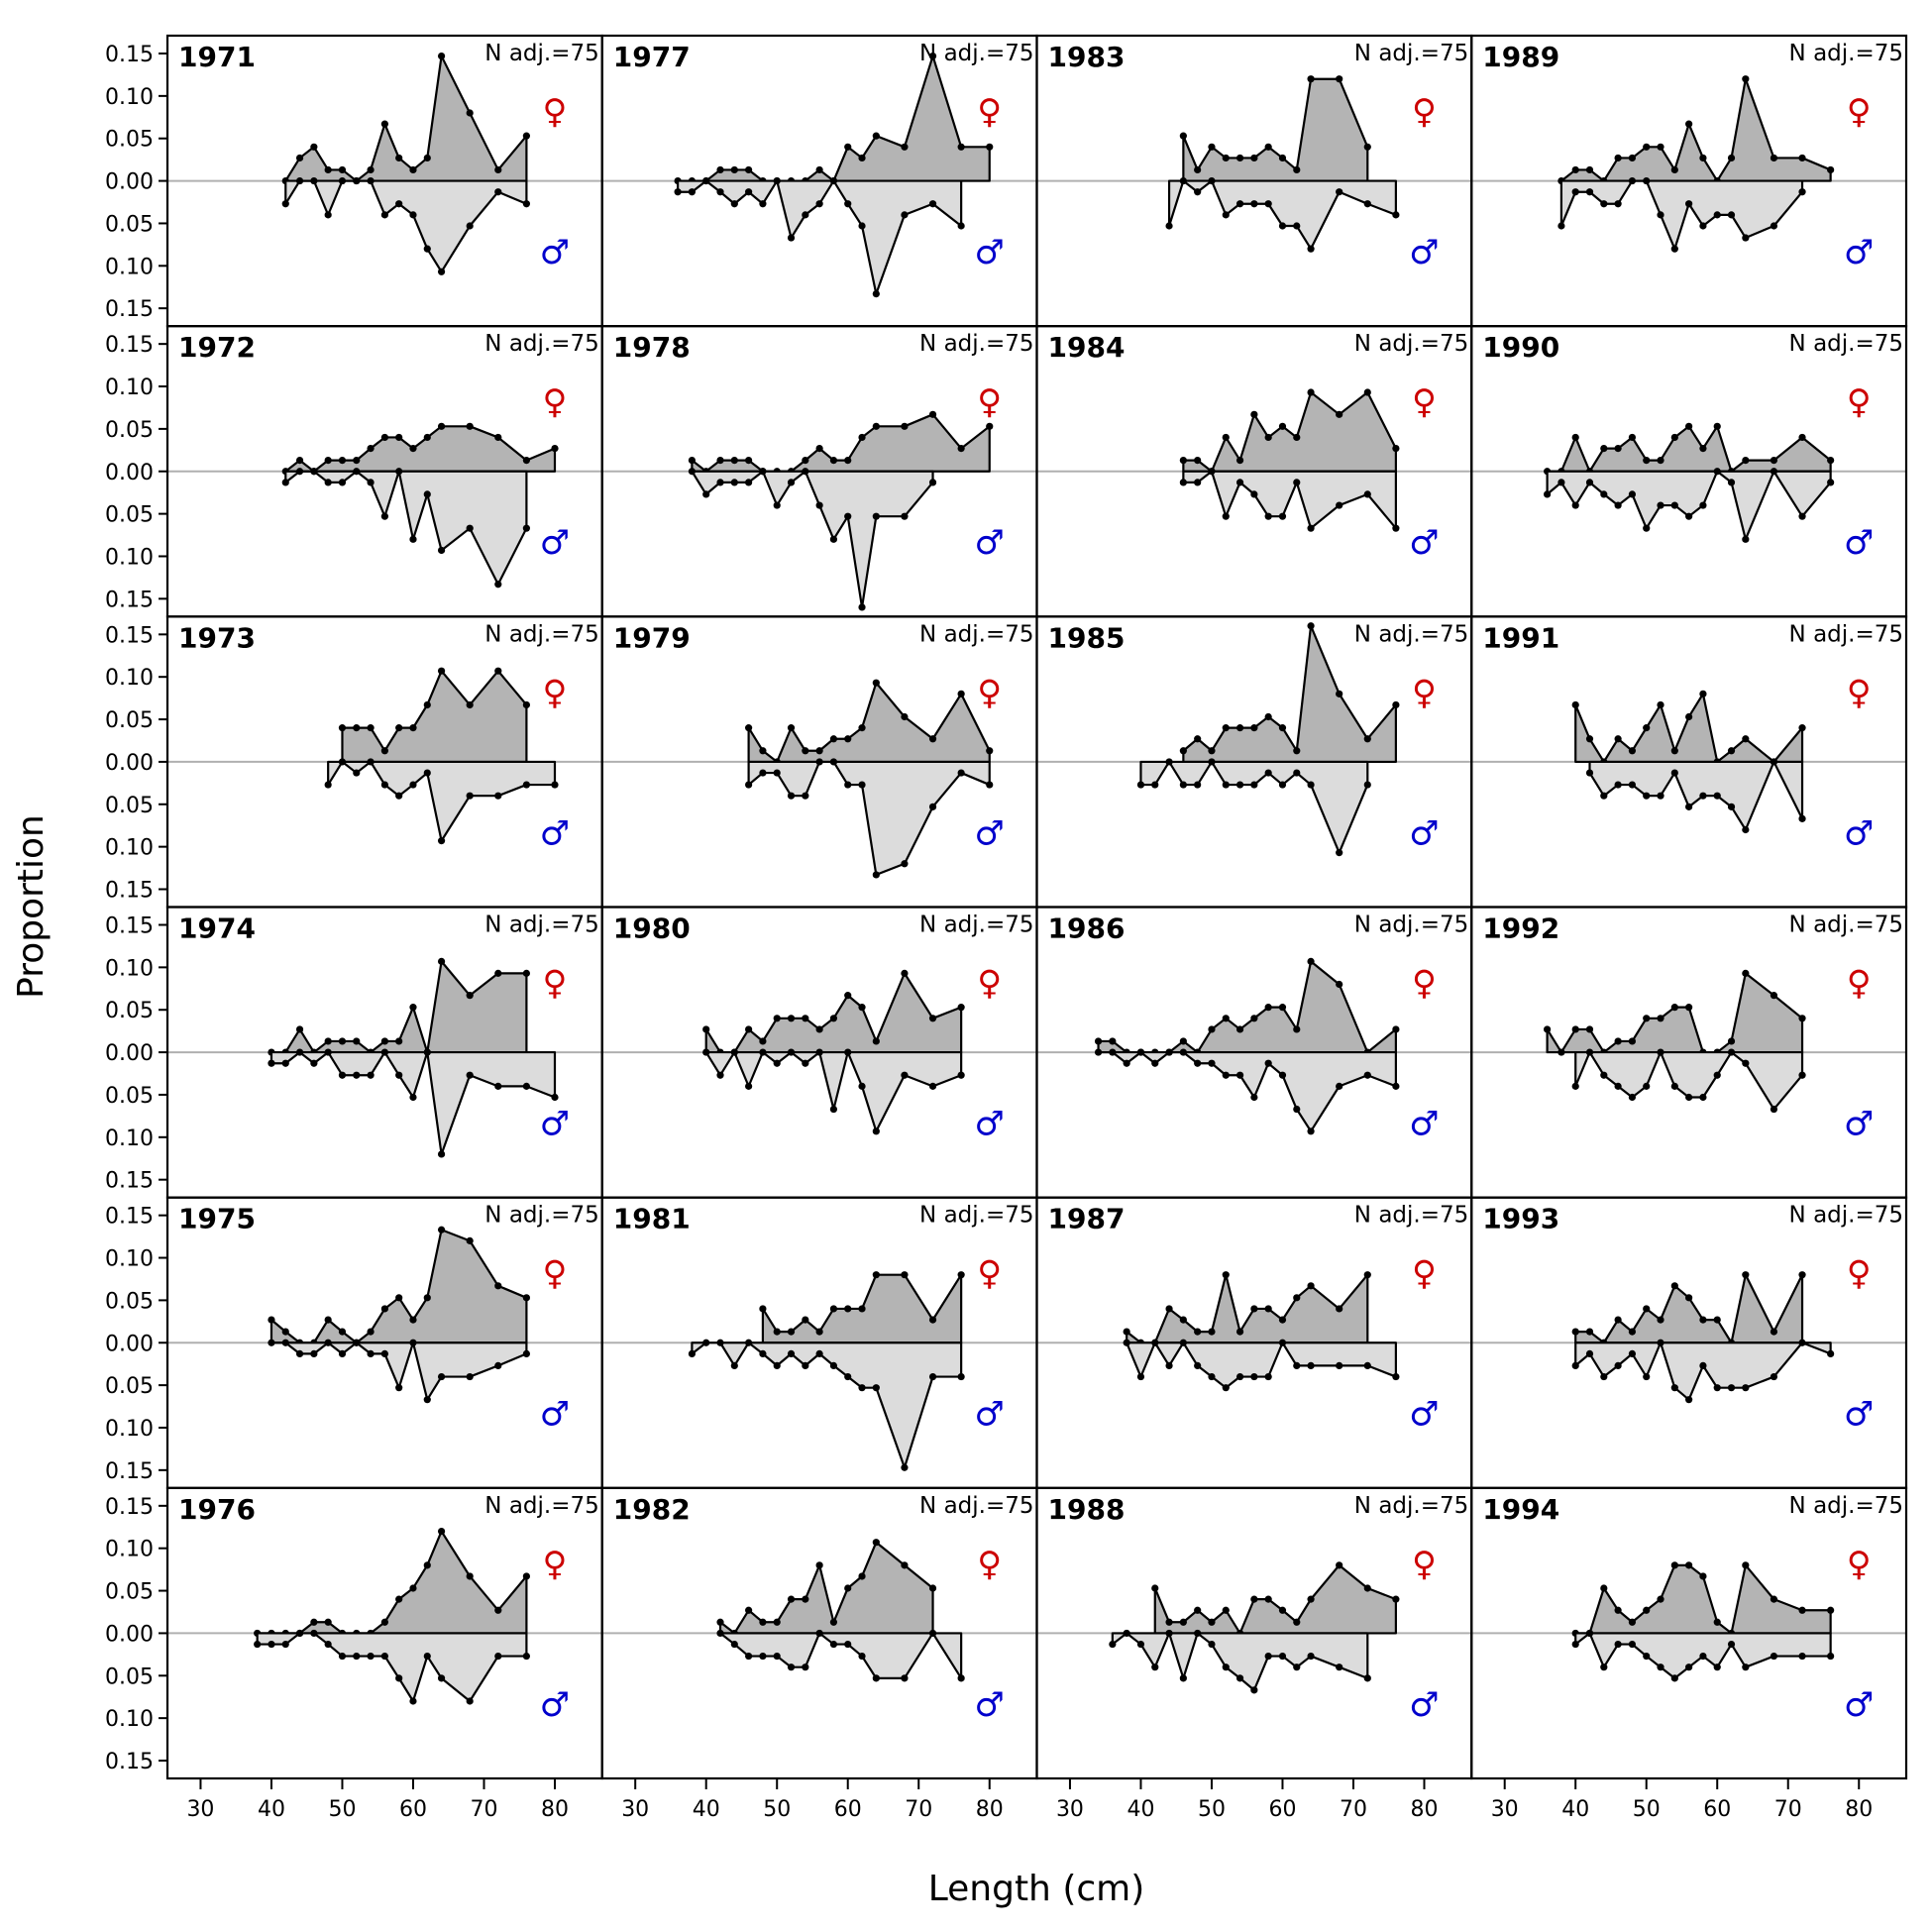 This screenshot has width=1932, height=1932. What do you see at coordinates (217, 57) in the screenshot?
I see `year-label: 1971` at bounding box center [217, 57].